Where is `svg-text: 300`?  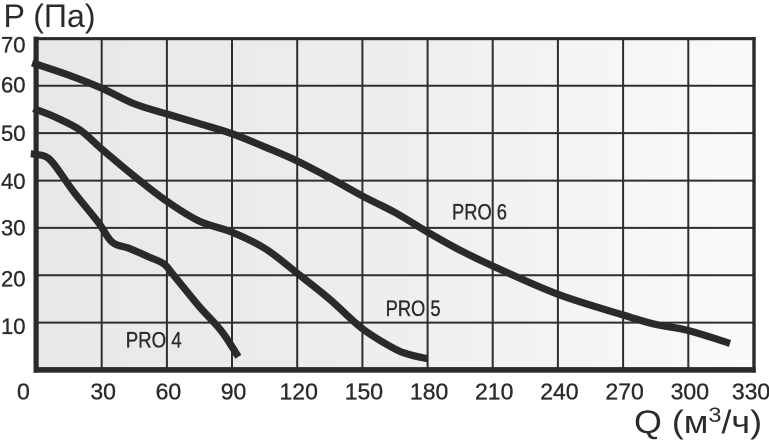
svg-text: 300 is located at coordinates (690, 392).